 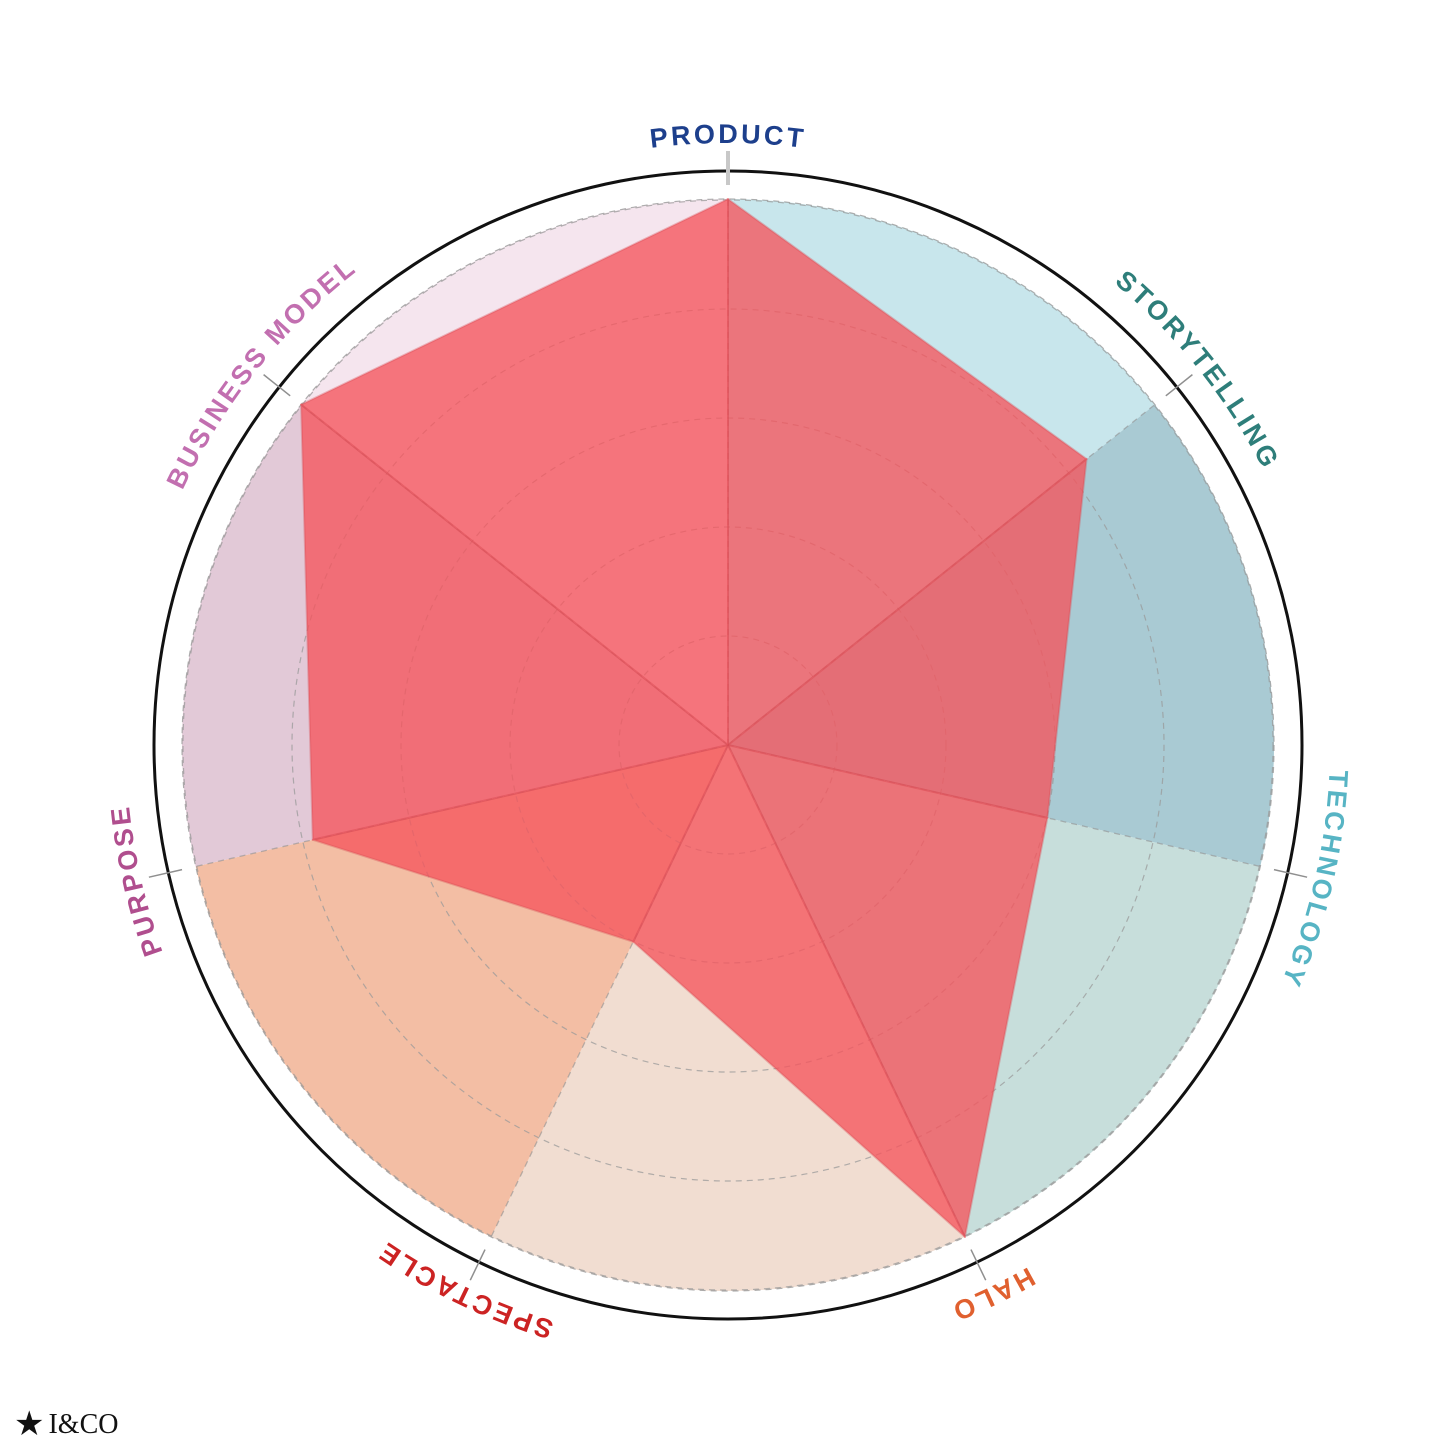 What do you see at coordinates (799, 991) in the screenshot?
I see `data-wedge-halo` at bounding box center [799, 991].